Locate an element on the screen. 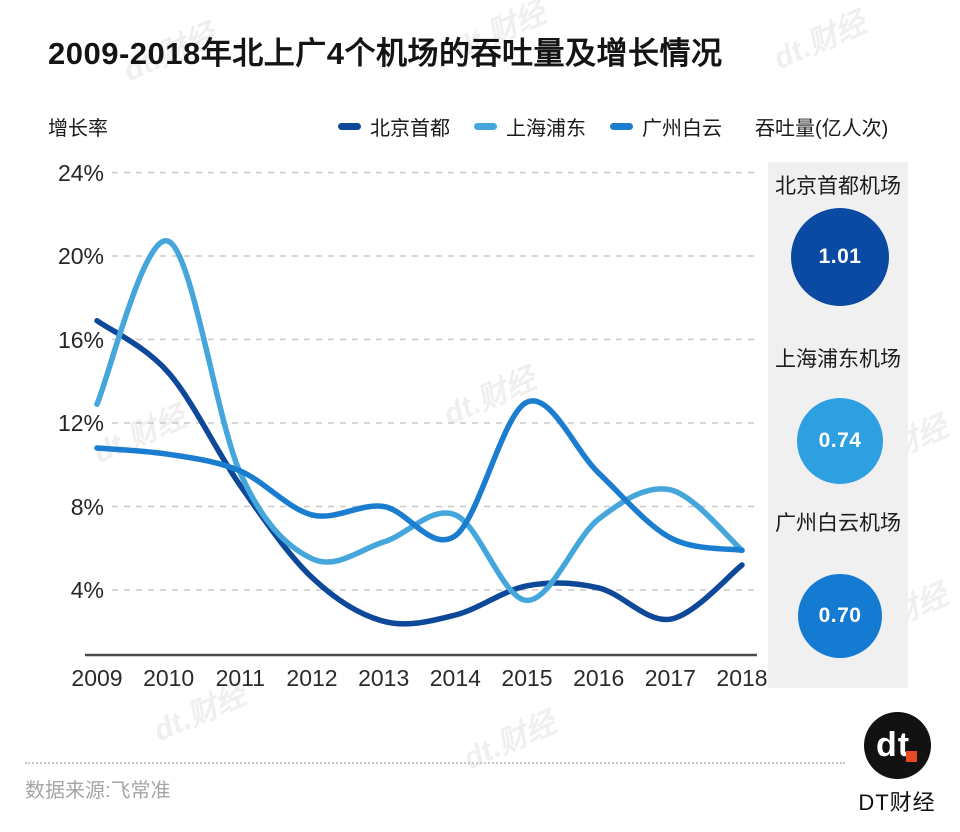 This screenshot has height=832, width=960. dt-logo-dot-icon is located at coordinates (911, 756).